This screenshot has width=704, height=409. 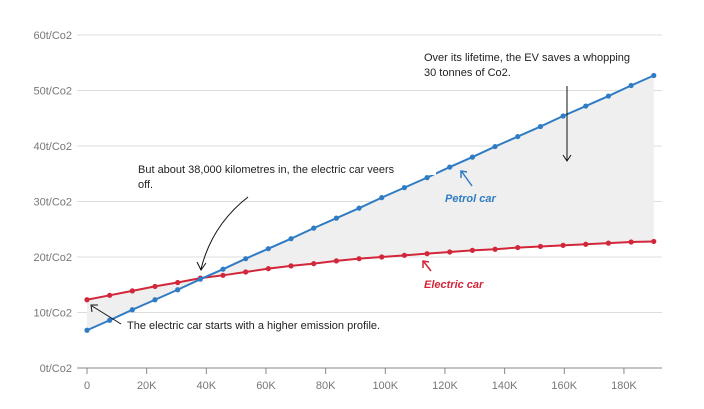 I want to click on y-tick-label: 60t/Co2, so click(x=52, y=36).